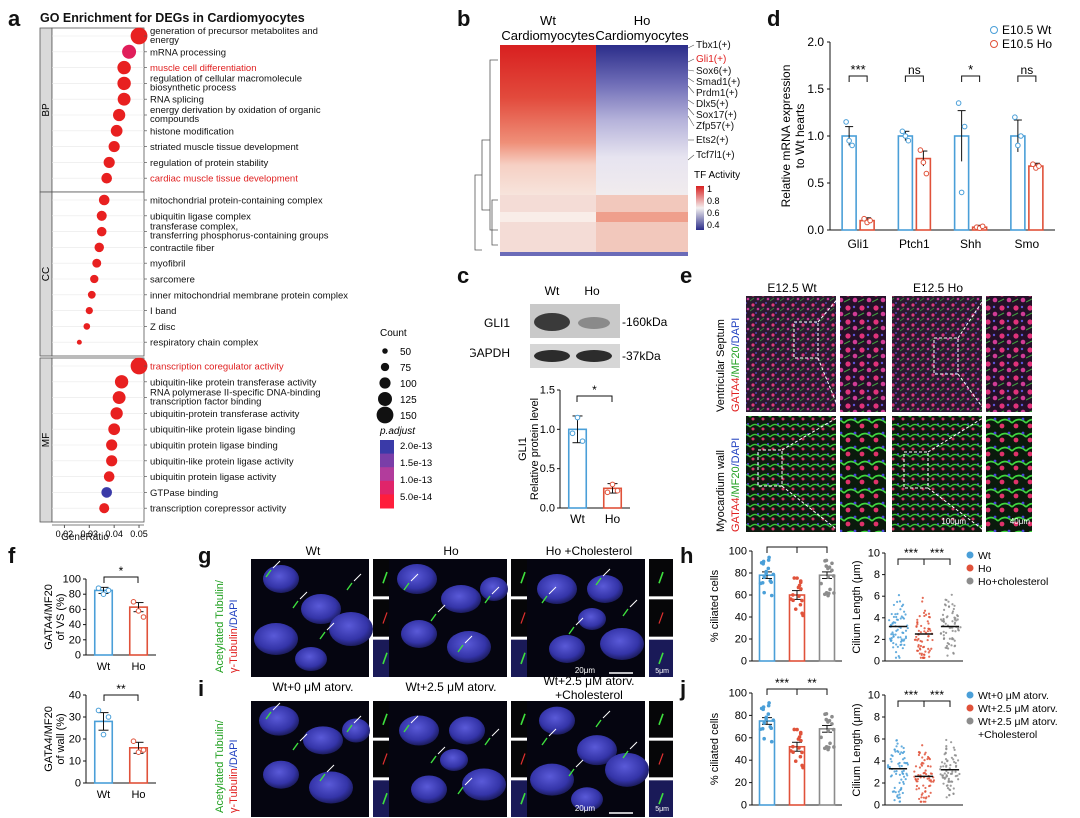  I want to click on heatmap-gene-label: Ets2(+), so click(712, 140).